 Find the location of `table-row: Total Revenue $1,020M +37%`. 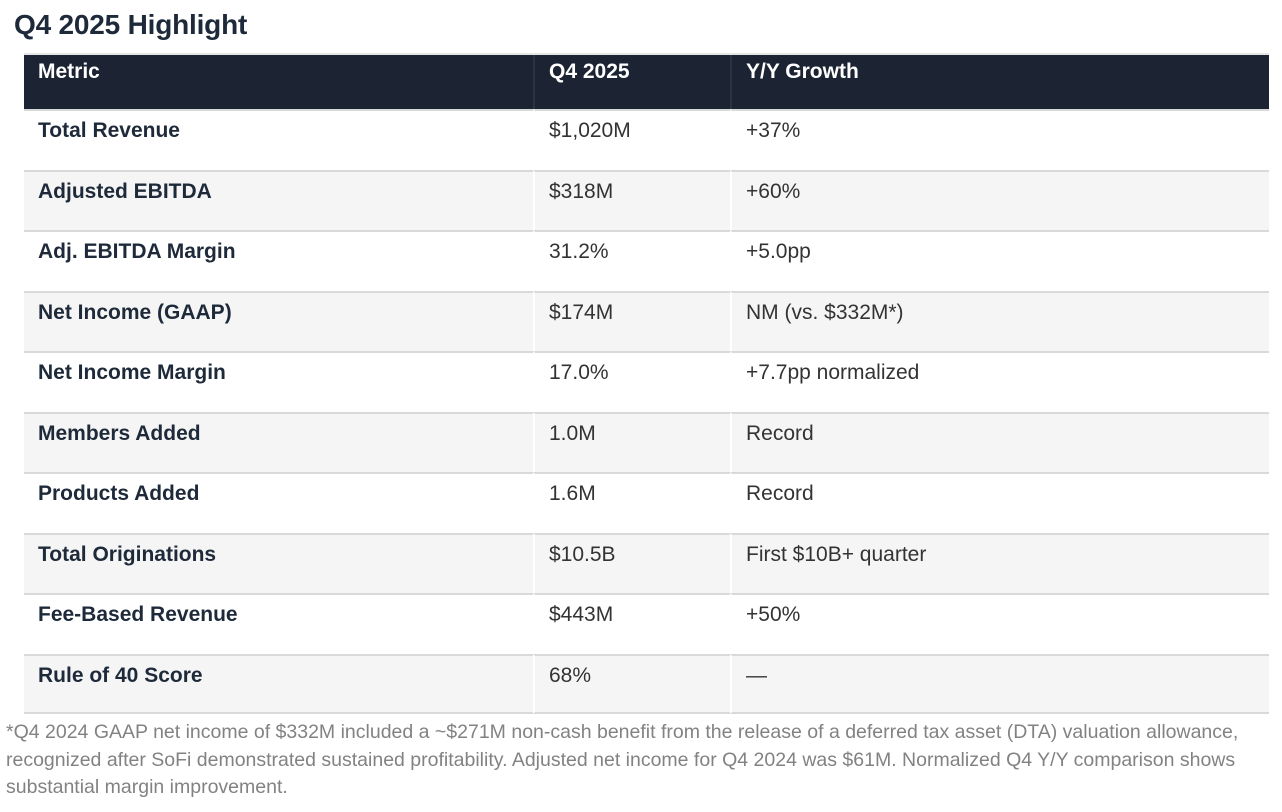

table-row: Total Revenue $1,020M +37% is located at coordinates (646, 139).